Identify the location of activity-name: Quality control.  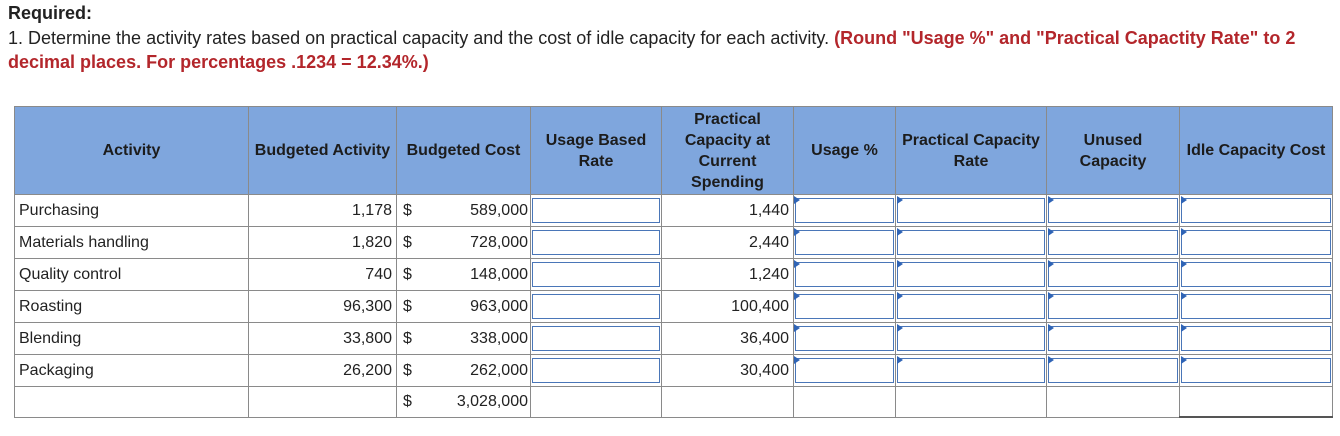
(131, 274).